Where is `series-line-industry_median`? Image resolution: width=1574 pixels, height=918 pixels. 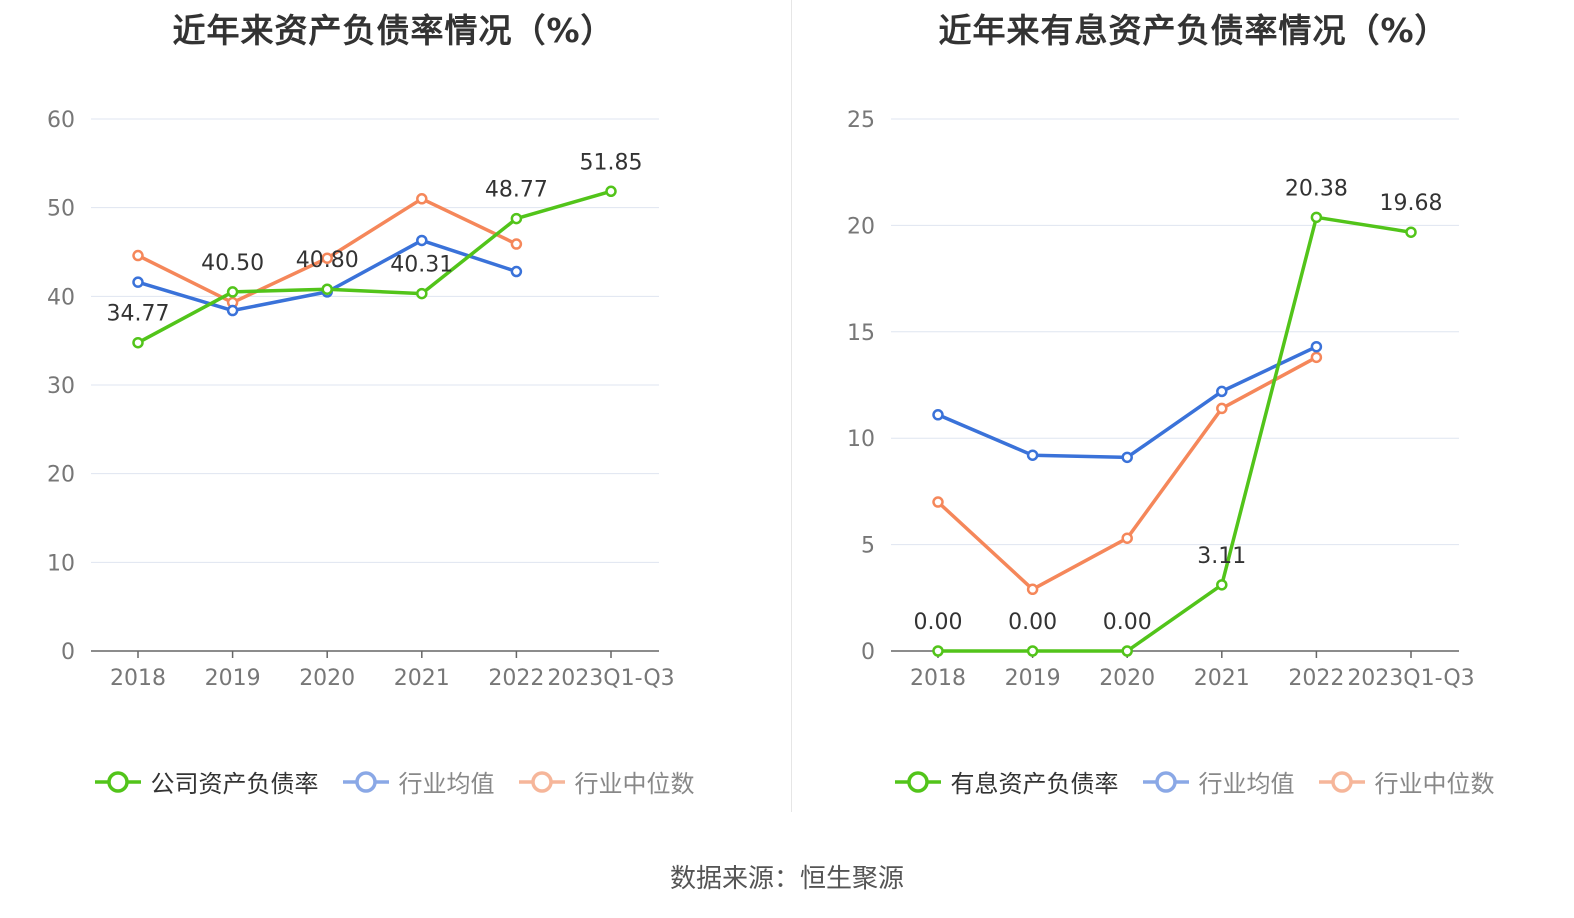 series-line-industry_median is located at coordinates (1127, 473).